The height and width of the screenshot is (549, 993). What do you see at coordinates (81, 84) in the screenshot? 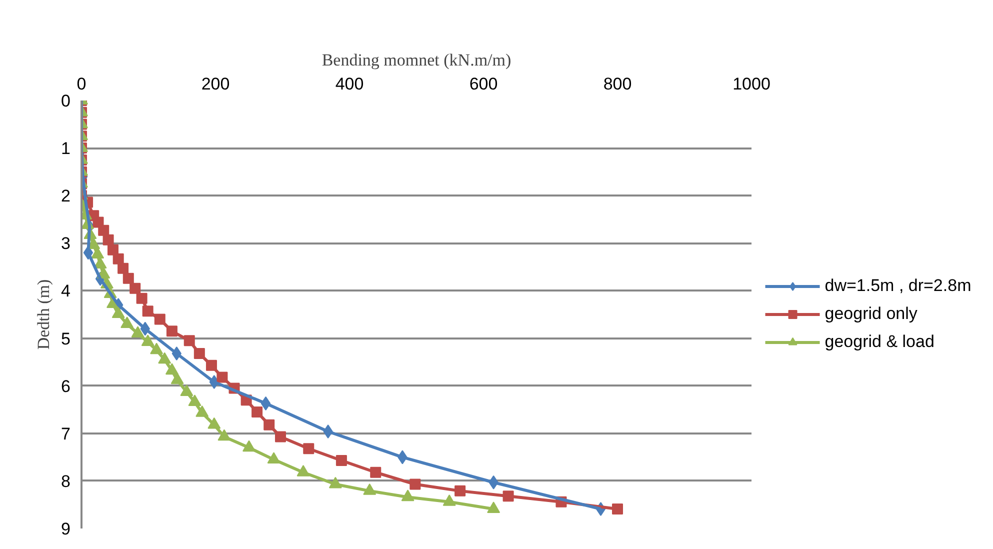
I see `x-tick-label: 0` at bounding box center [81, 84].